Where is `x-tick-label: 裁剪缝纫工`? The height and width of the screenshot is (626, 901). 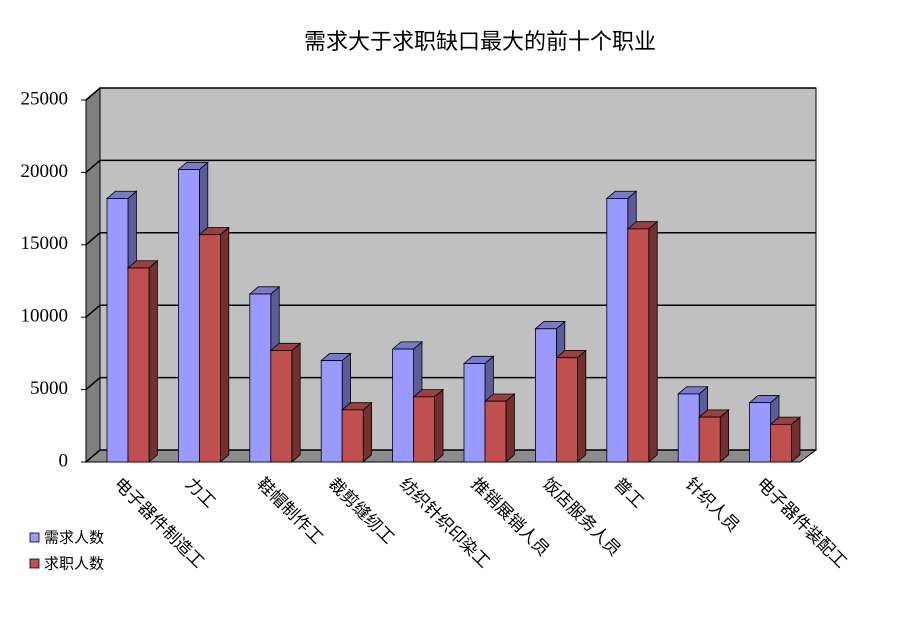
x-tick-label: 裁剪缝纫工 is located at coordinates (362, 511).